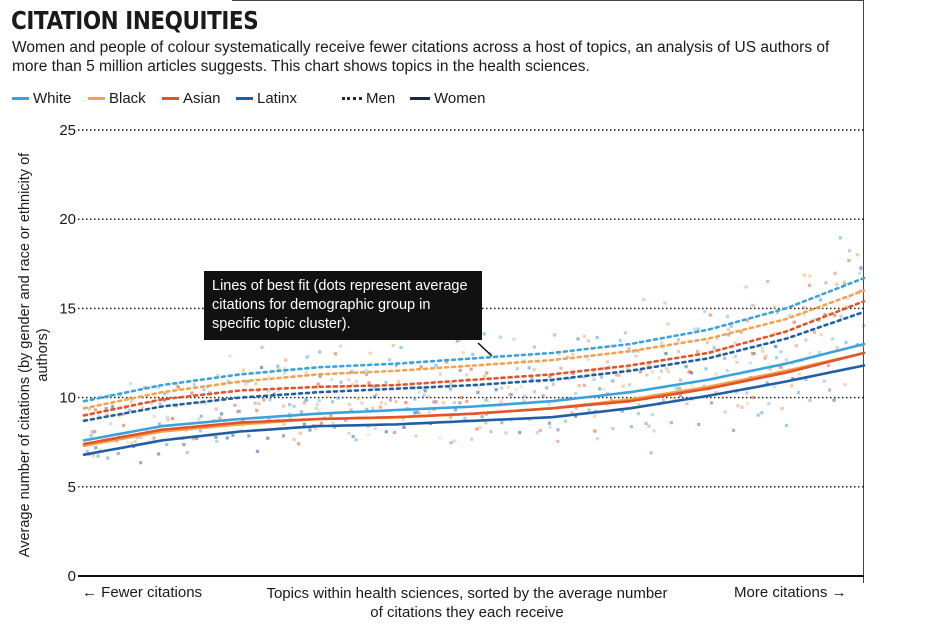  What do you see at coordinates (277, 98) in the screenshot?
I see `legend-label-latinx: Latinx` at bounding box center [277, 98].